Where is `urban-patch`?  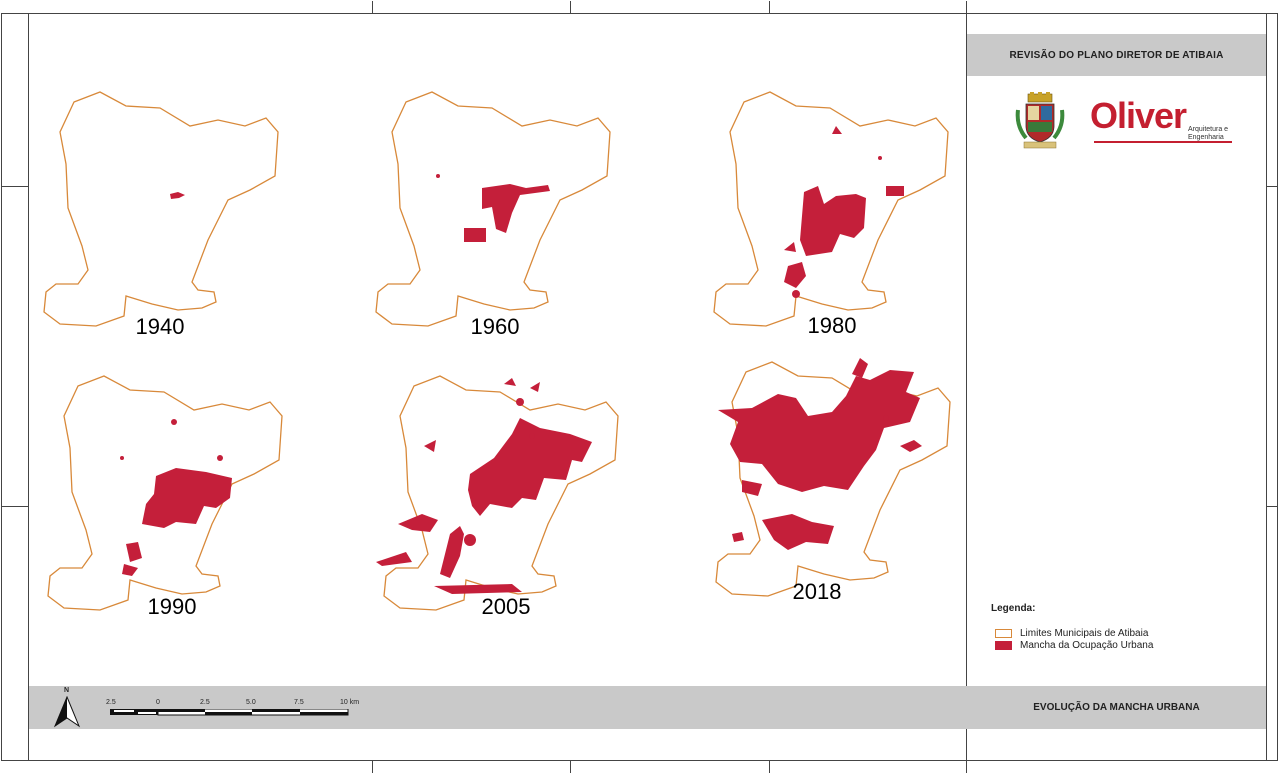 urban-patch is located at coordinates (177, 195).